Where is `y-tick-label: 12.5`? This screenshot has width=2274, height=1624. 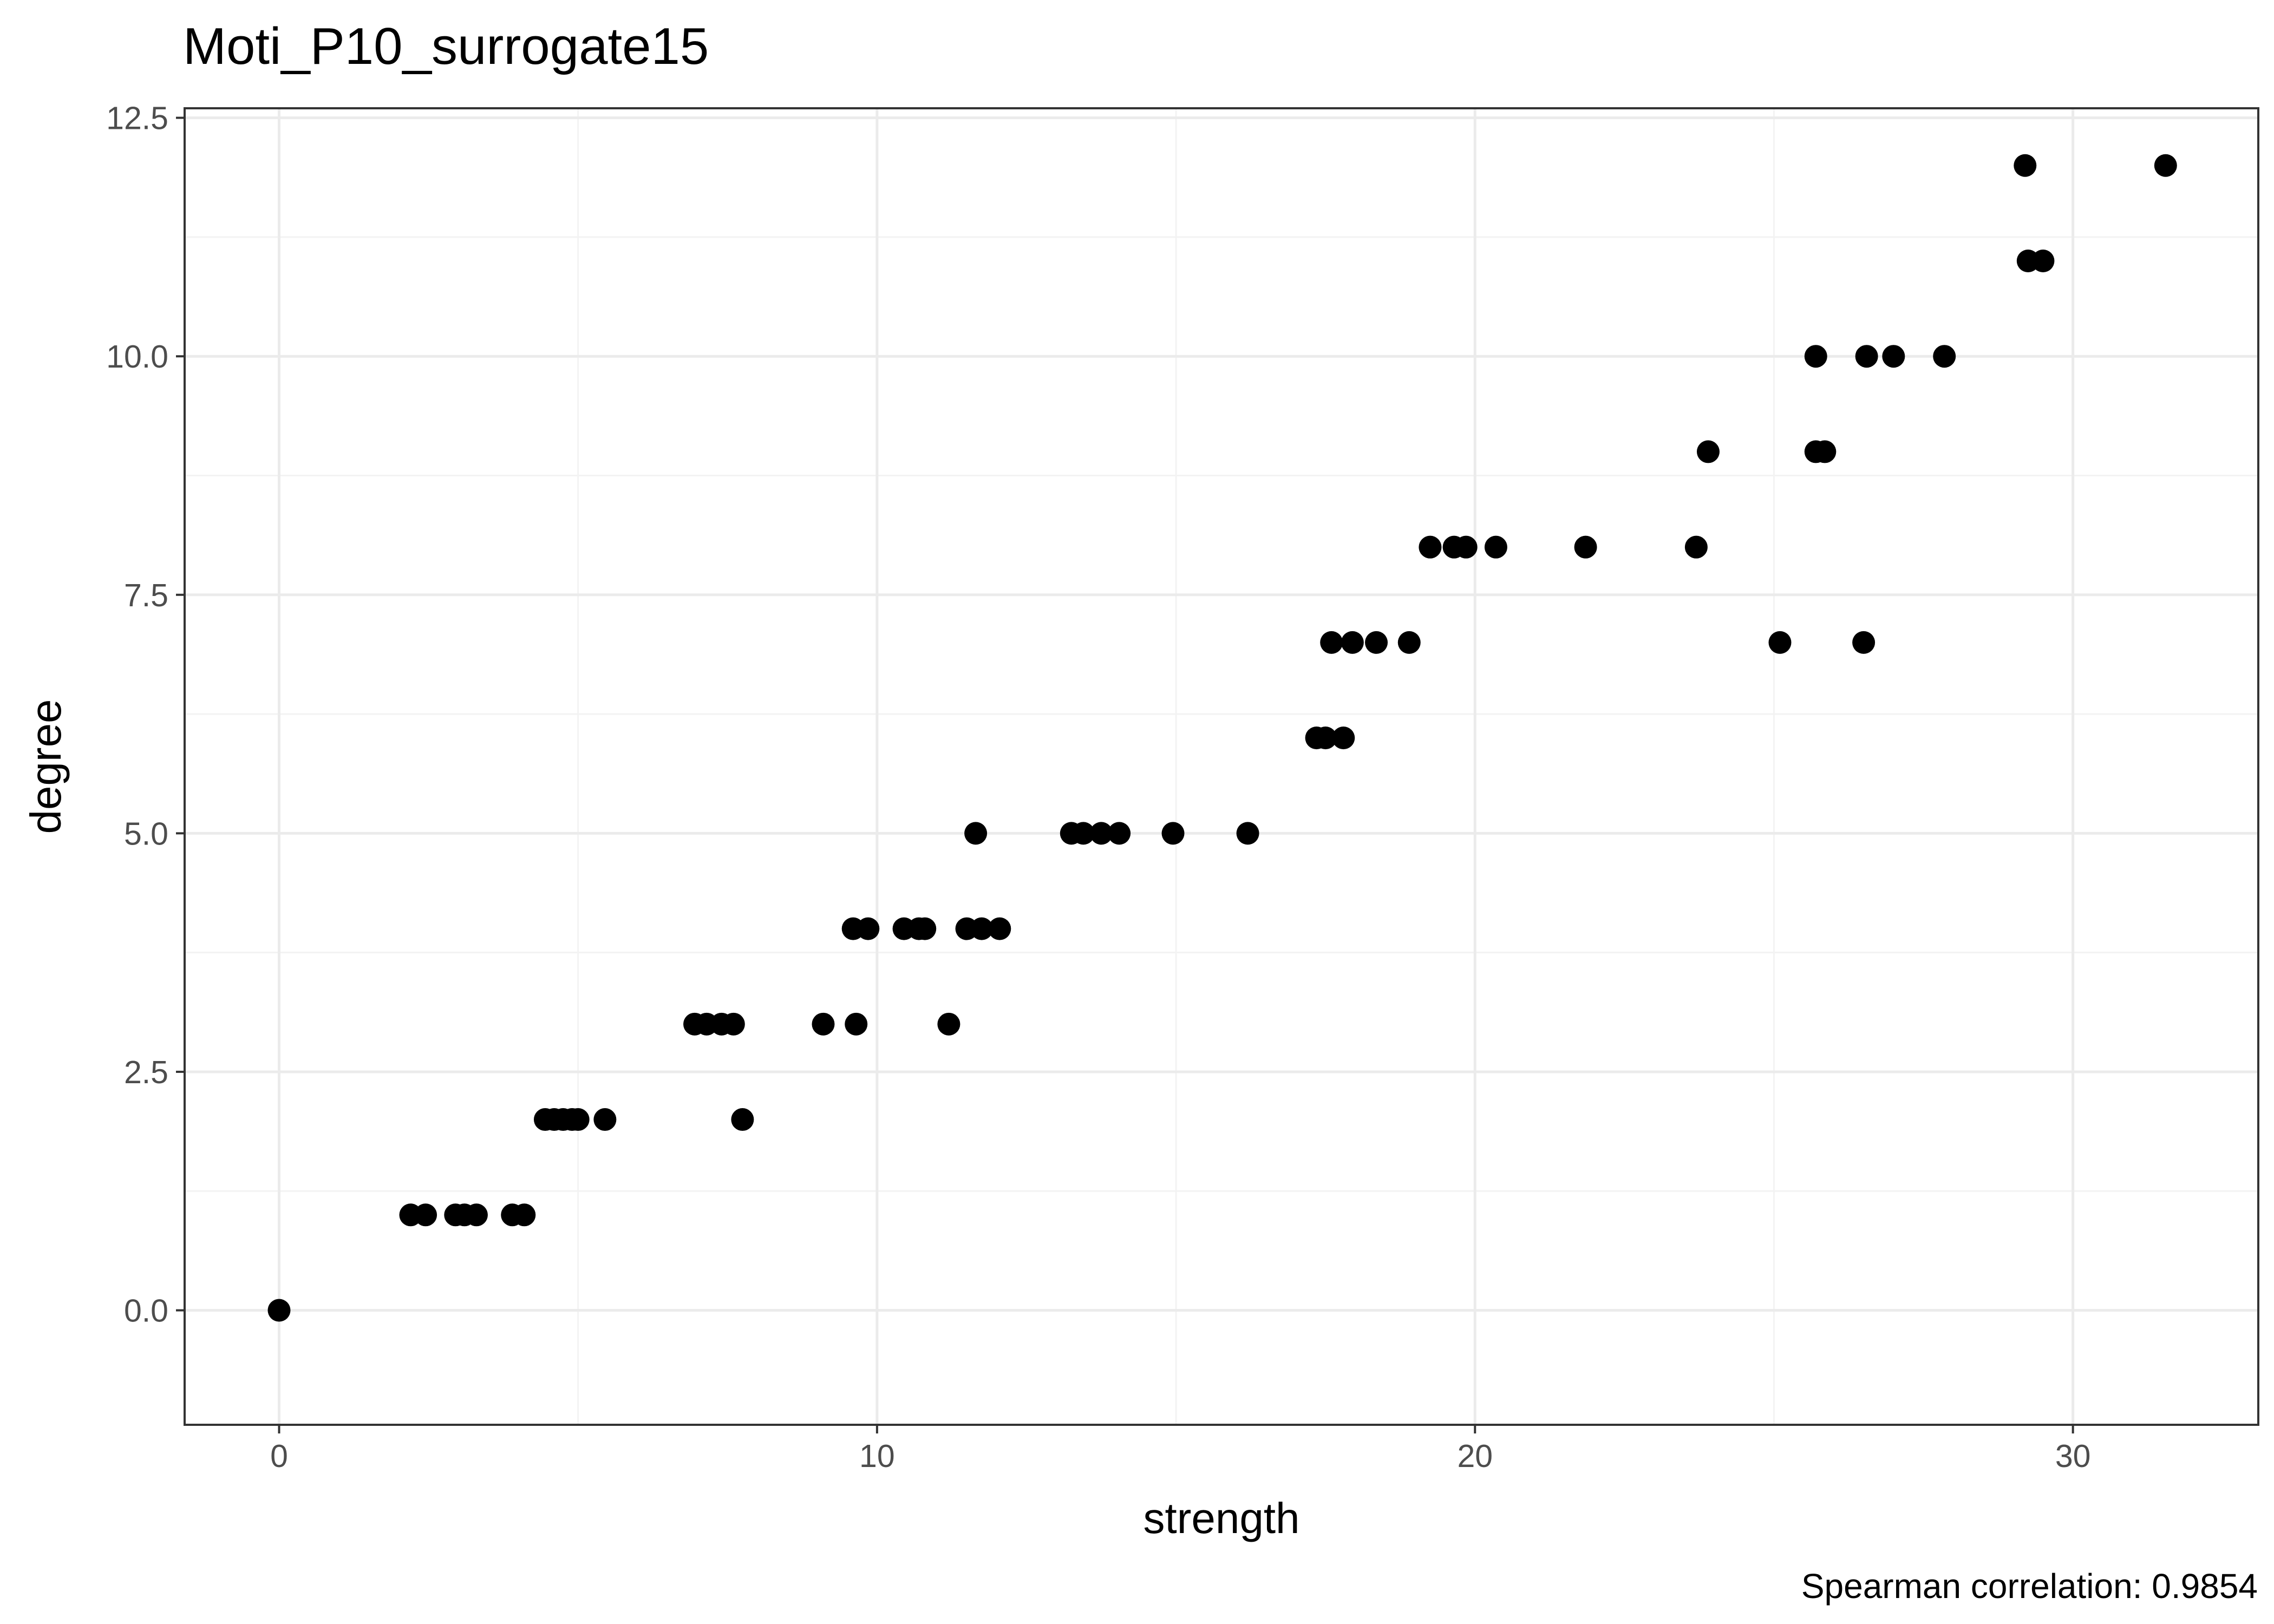 y-tick-label: 12.5 is located at coordinates (137, 119).